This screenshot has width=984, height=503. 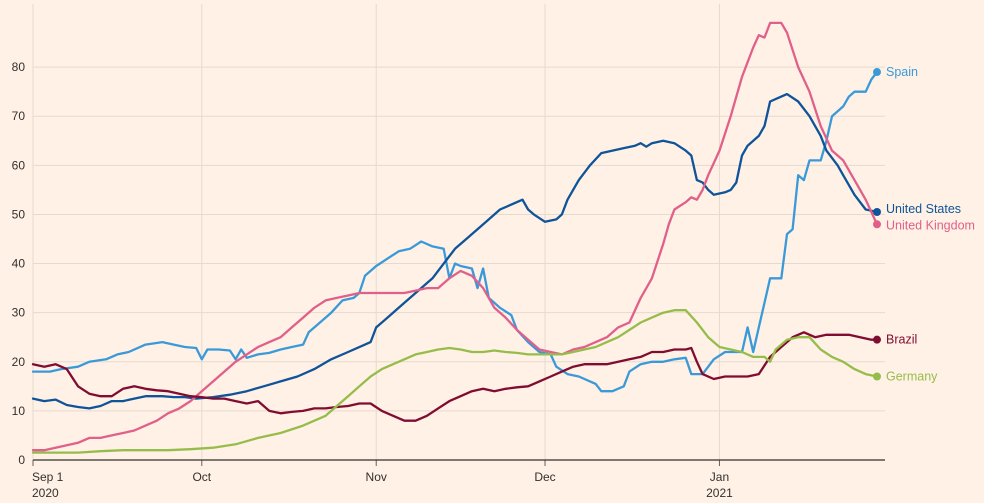 I want to click on series-label-germany: Germany, so click(x=912, y=377).